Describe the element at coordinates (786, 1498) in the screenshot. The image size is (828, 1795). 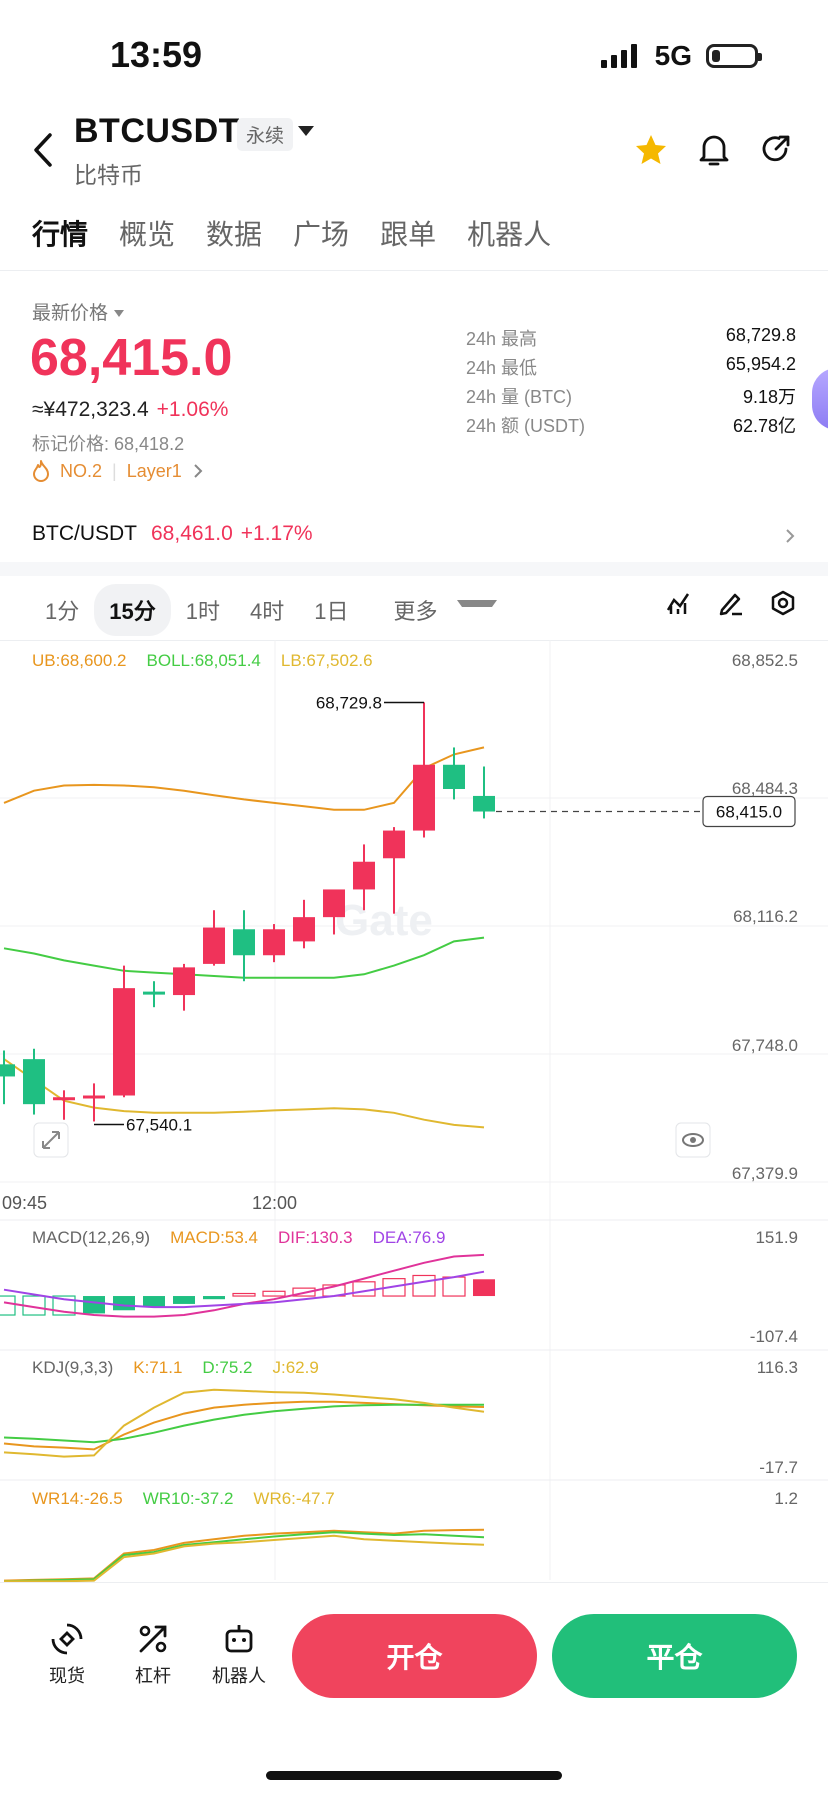
I see `wr-tick: 1.2` at that location.